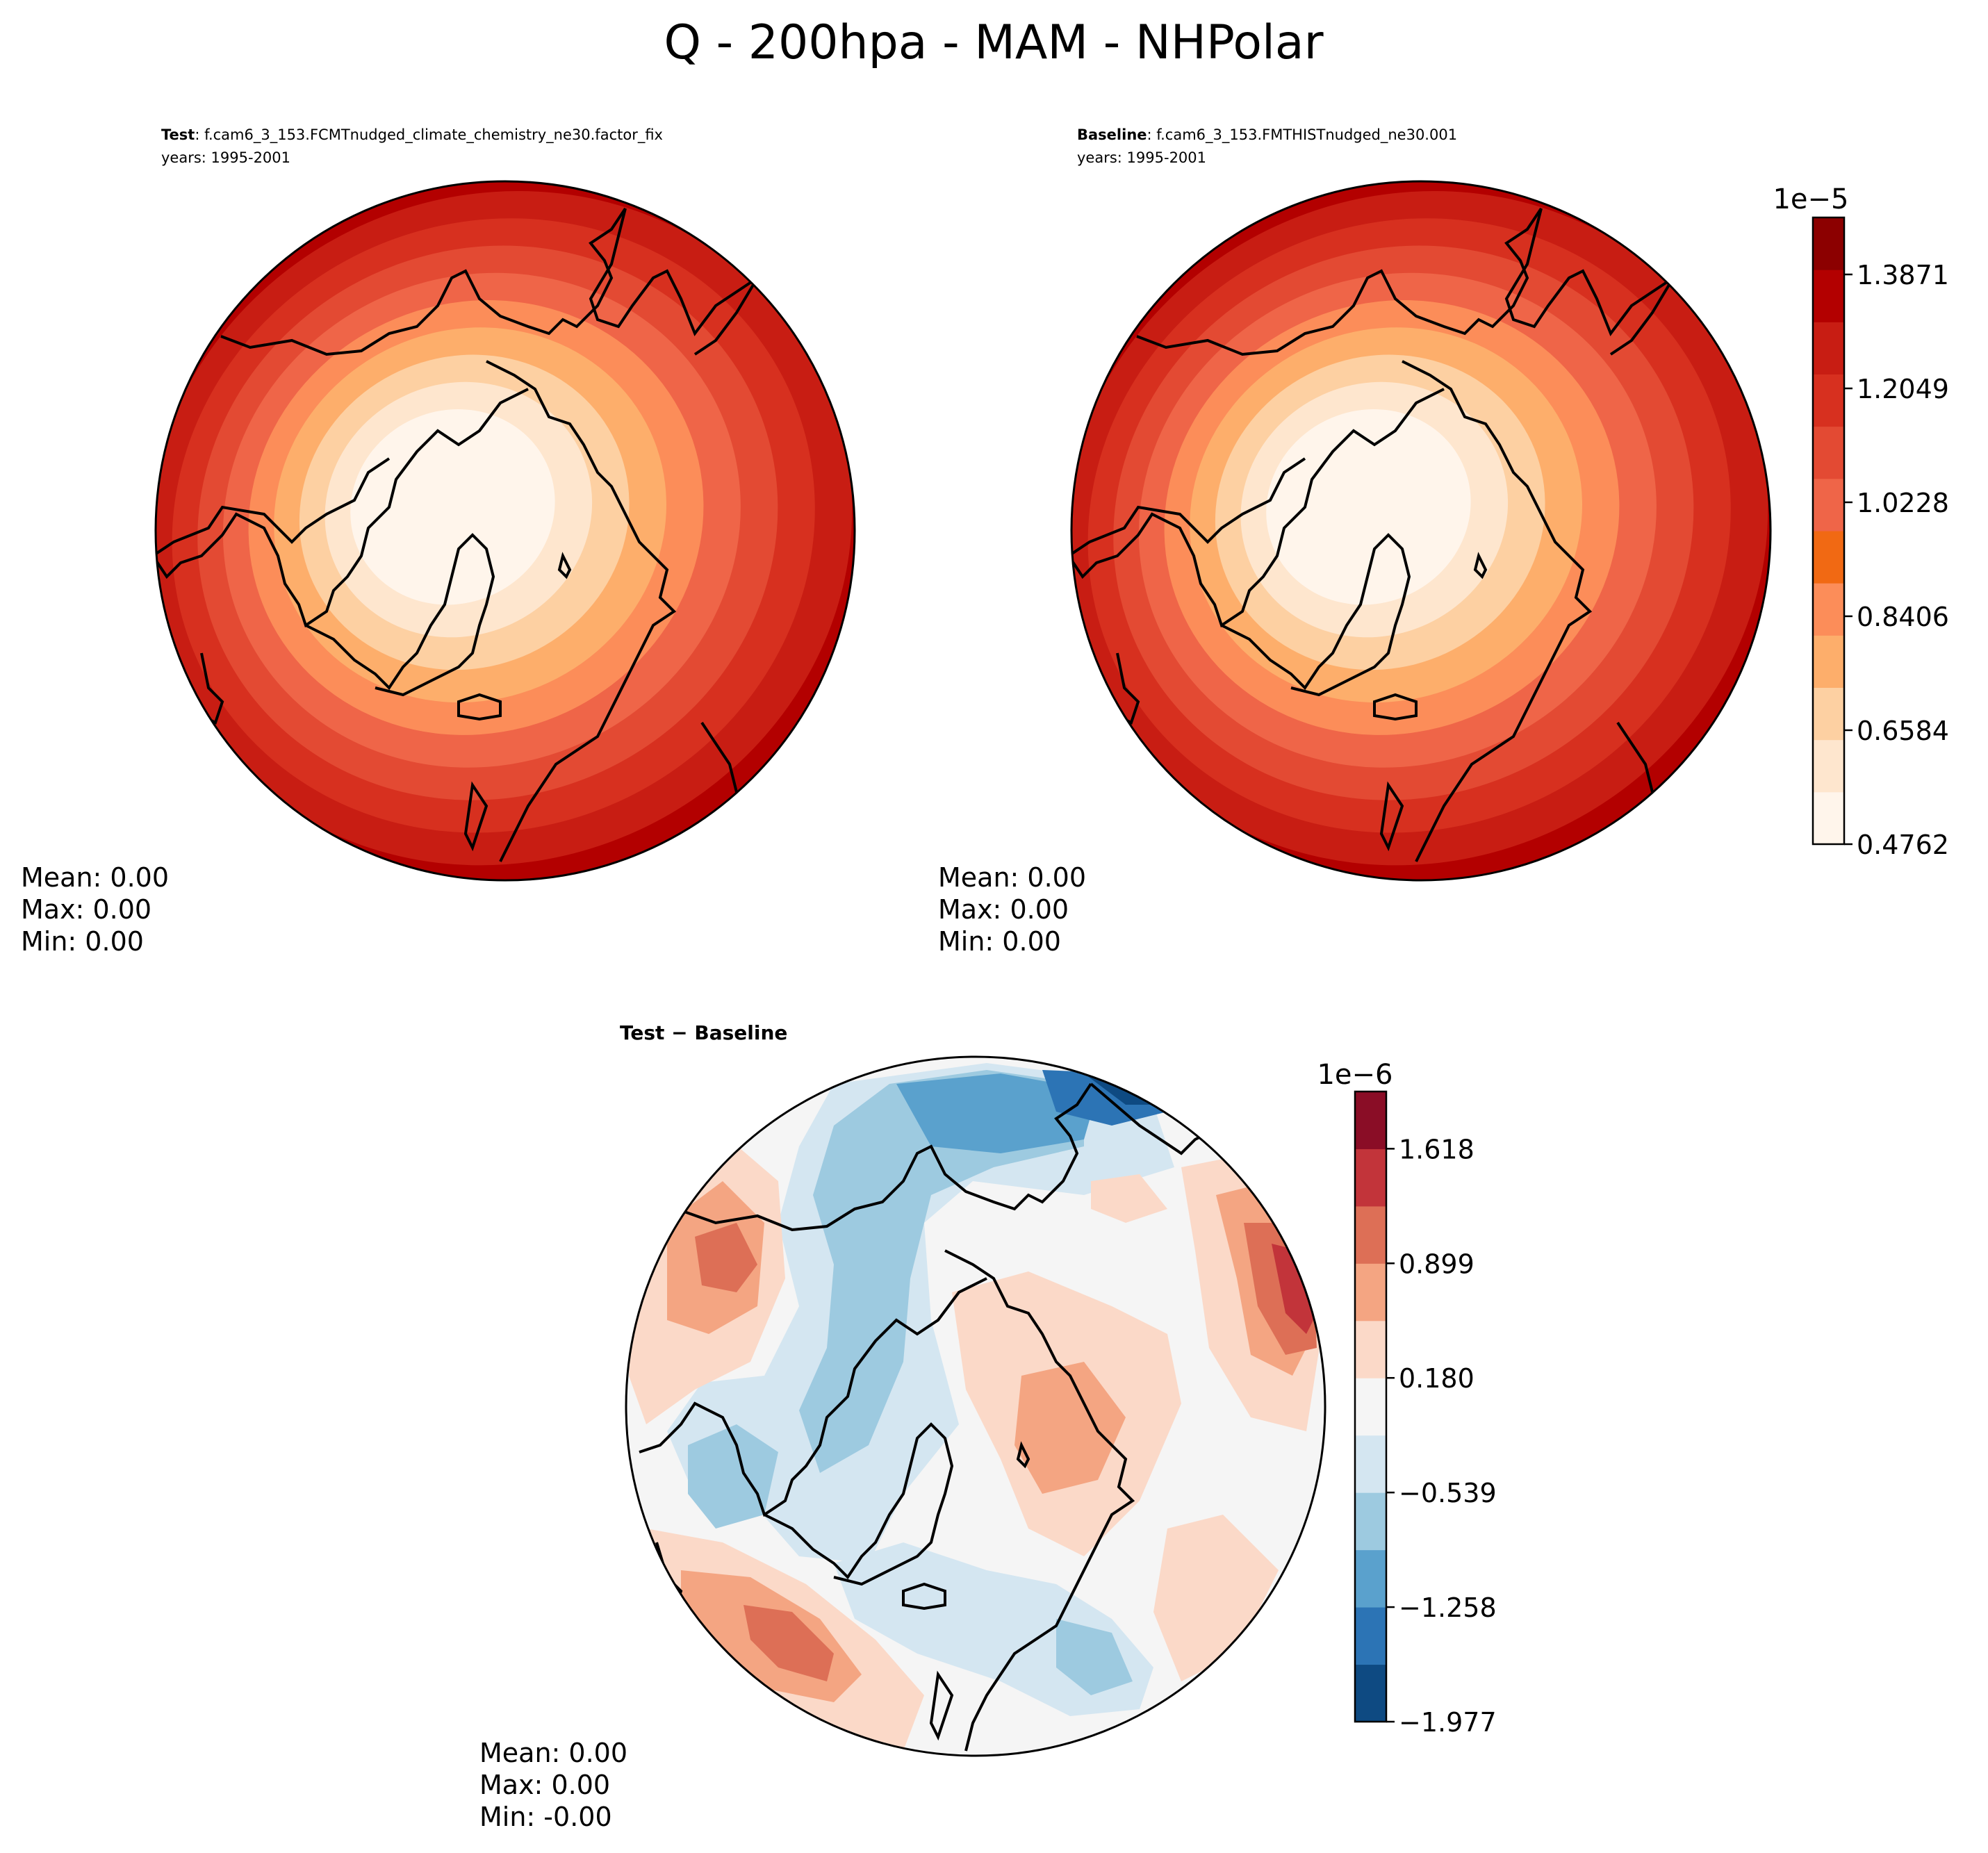 The image size is (1988, 1853). I want to click on colorbar-abs-frame, so click(1829, 531).